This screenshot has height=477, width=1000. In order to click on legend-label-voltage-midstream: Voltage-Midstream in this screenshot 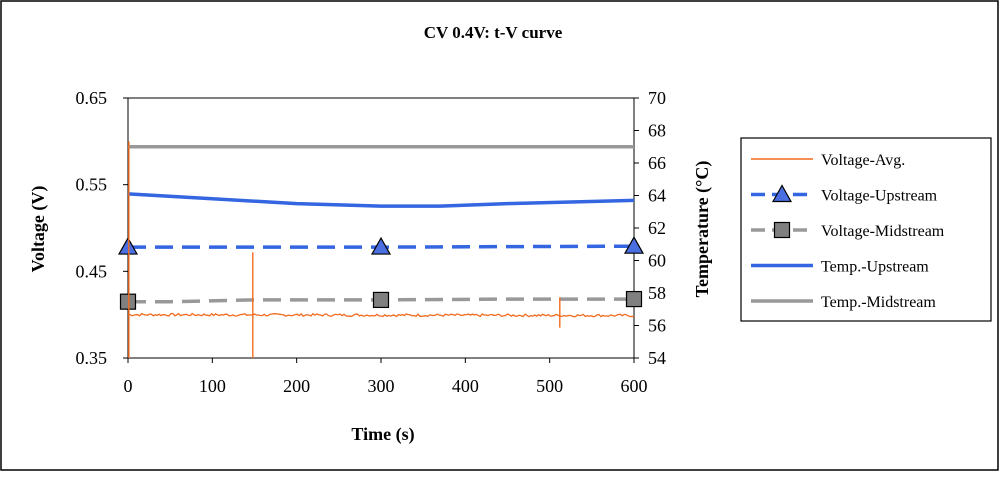, I will do `click(883, 231)`.